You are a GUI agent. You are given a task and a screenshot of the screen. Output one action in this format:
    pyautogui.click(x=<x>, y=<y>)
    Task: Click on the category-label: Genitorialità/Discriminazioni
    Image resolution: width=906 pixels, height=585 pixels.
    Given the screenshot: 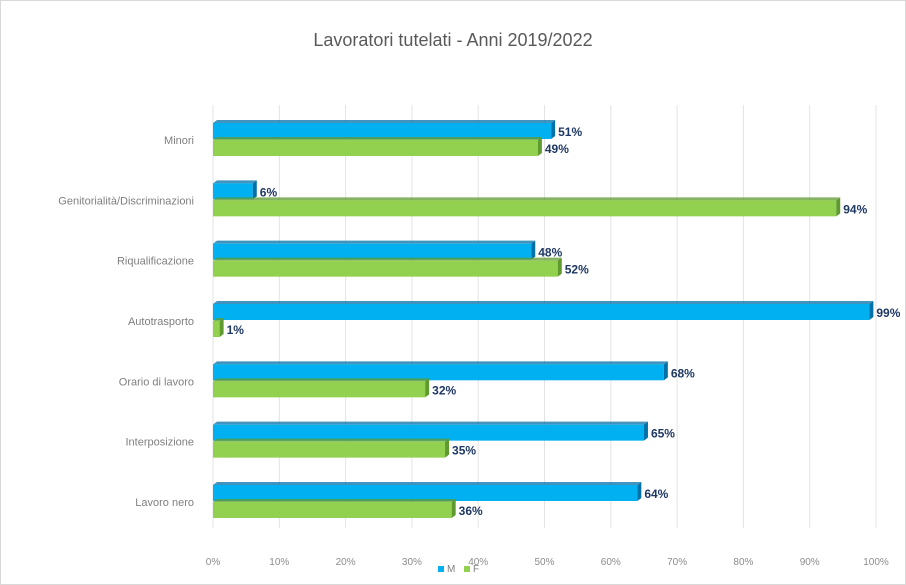 What is the action you would take?
    pyautogui.click(x=126, y=201)
    